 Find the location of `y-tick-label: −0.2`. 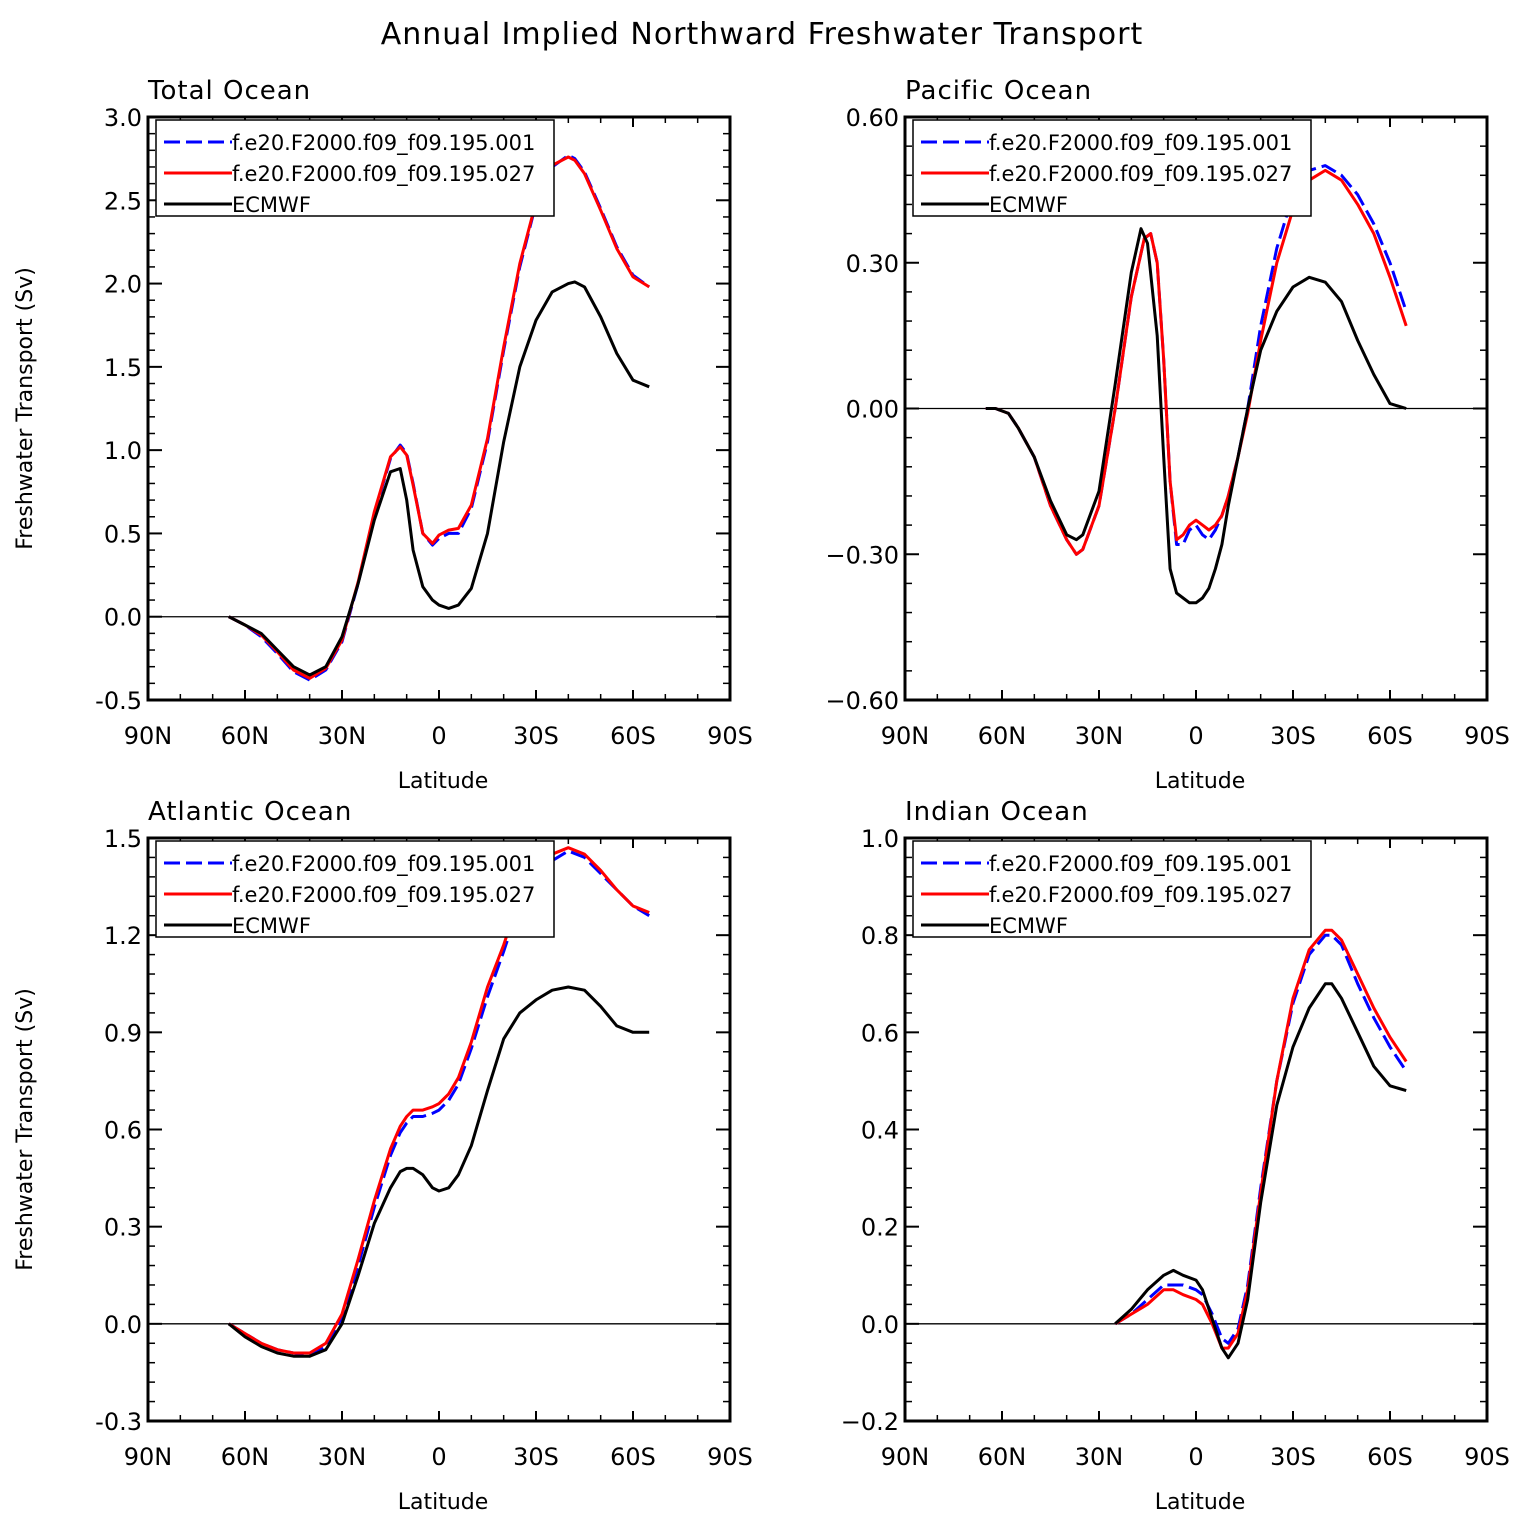

y-tick-label: −0.2 is located at coordinates (870, 1422).